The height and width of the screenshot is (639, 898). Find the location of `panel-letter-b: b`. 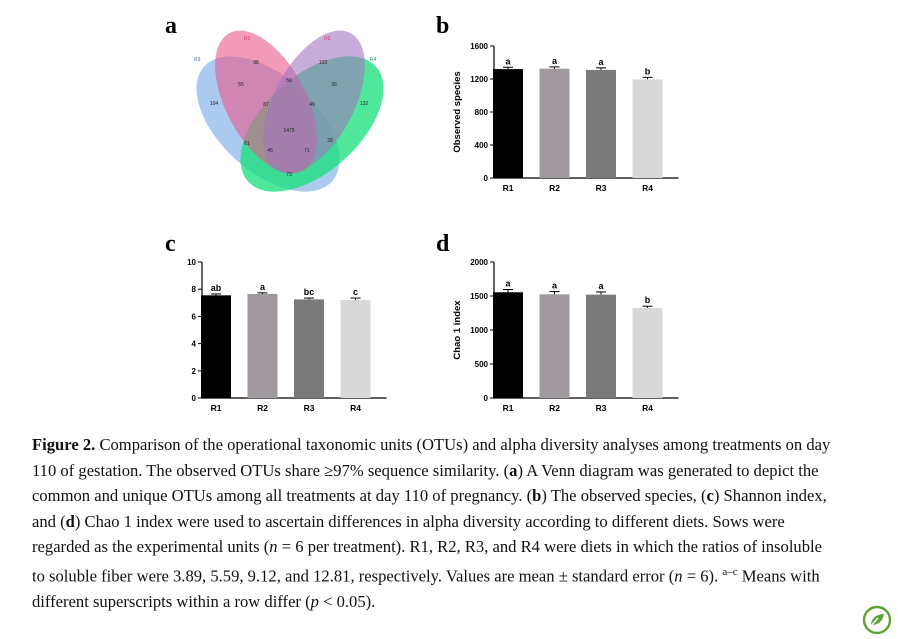

panel-letter-b: b is located at coordinates (443, 26).